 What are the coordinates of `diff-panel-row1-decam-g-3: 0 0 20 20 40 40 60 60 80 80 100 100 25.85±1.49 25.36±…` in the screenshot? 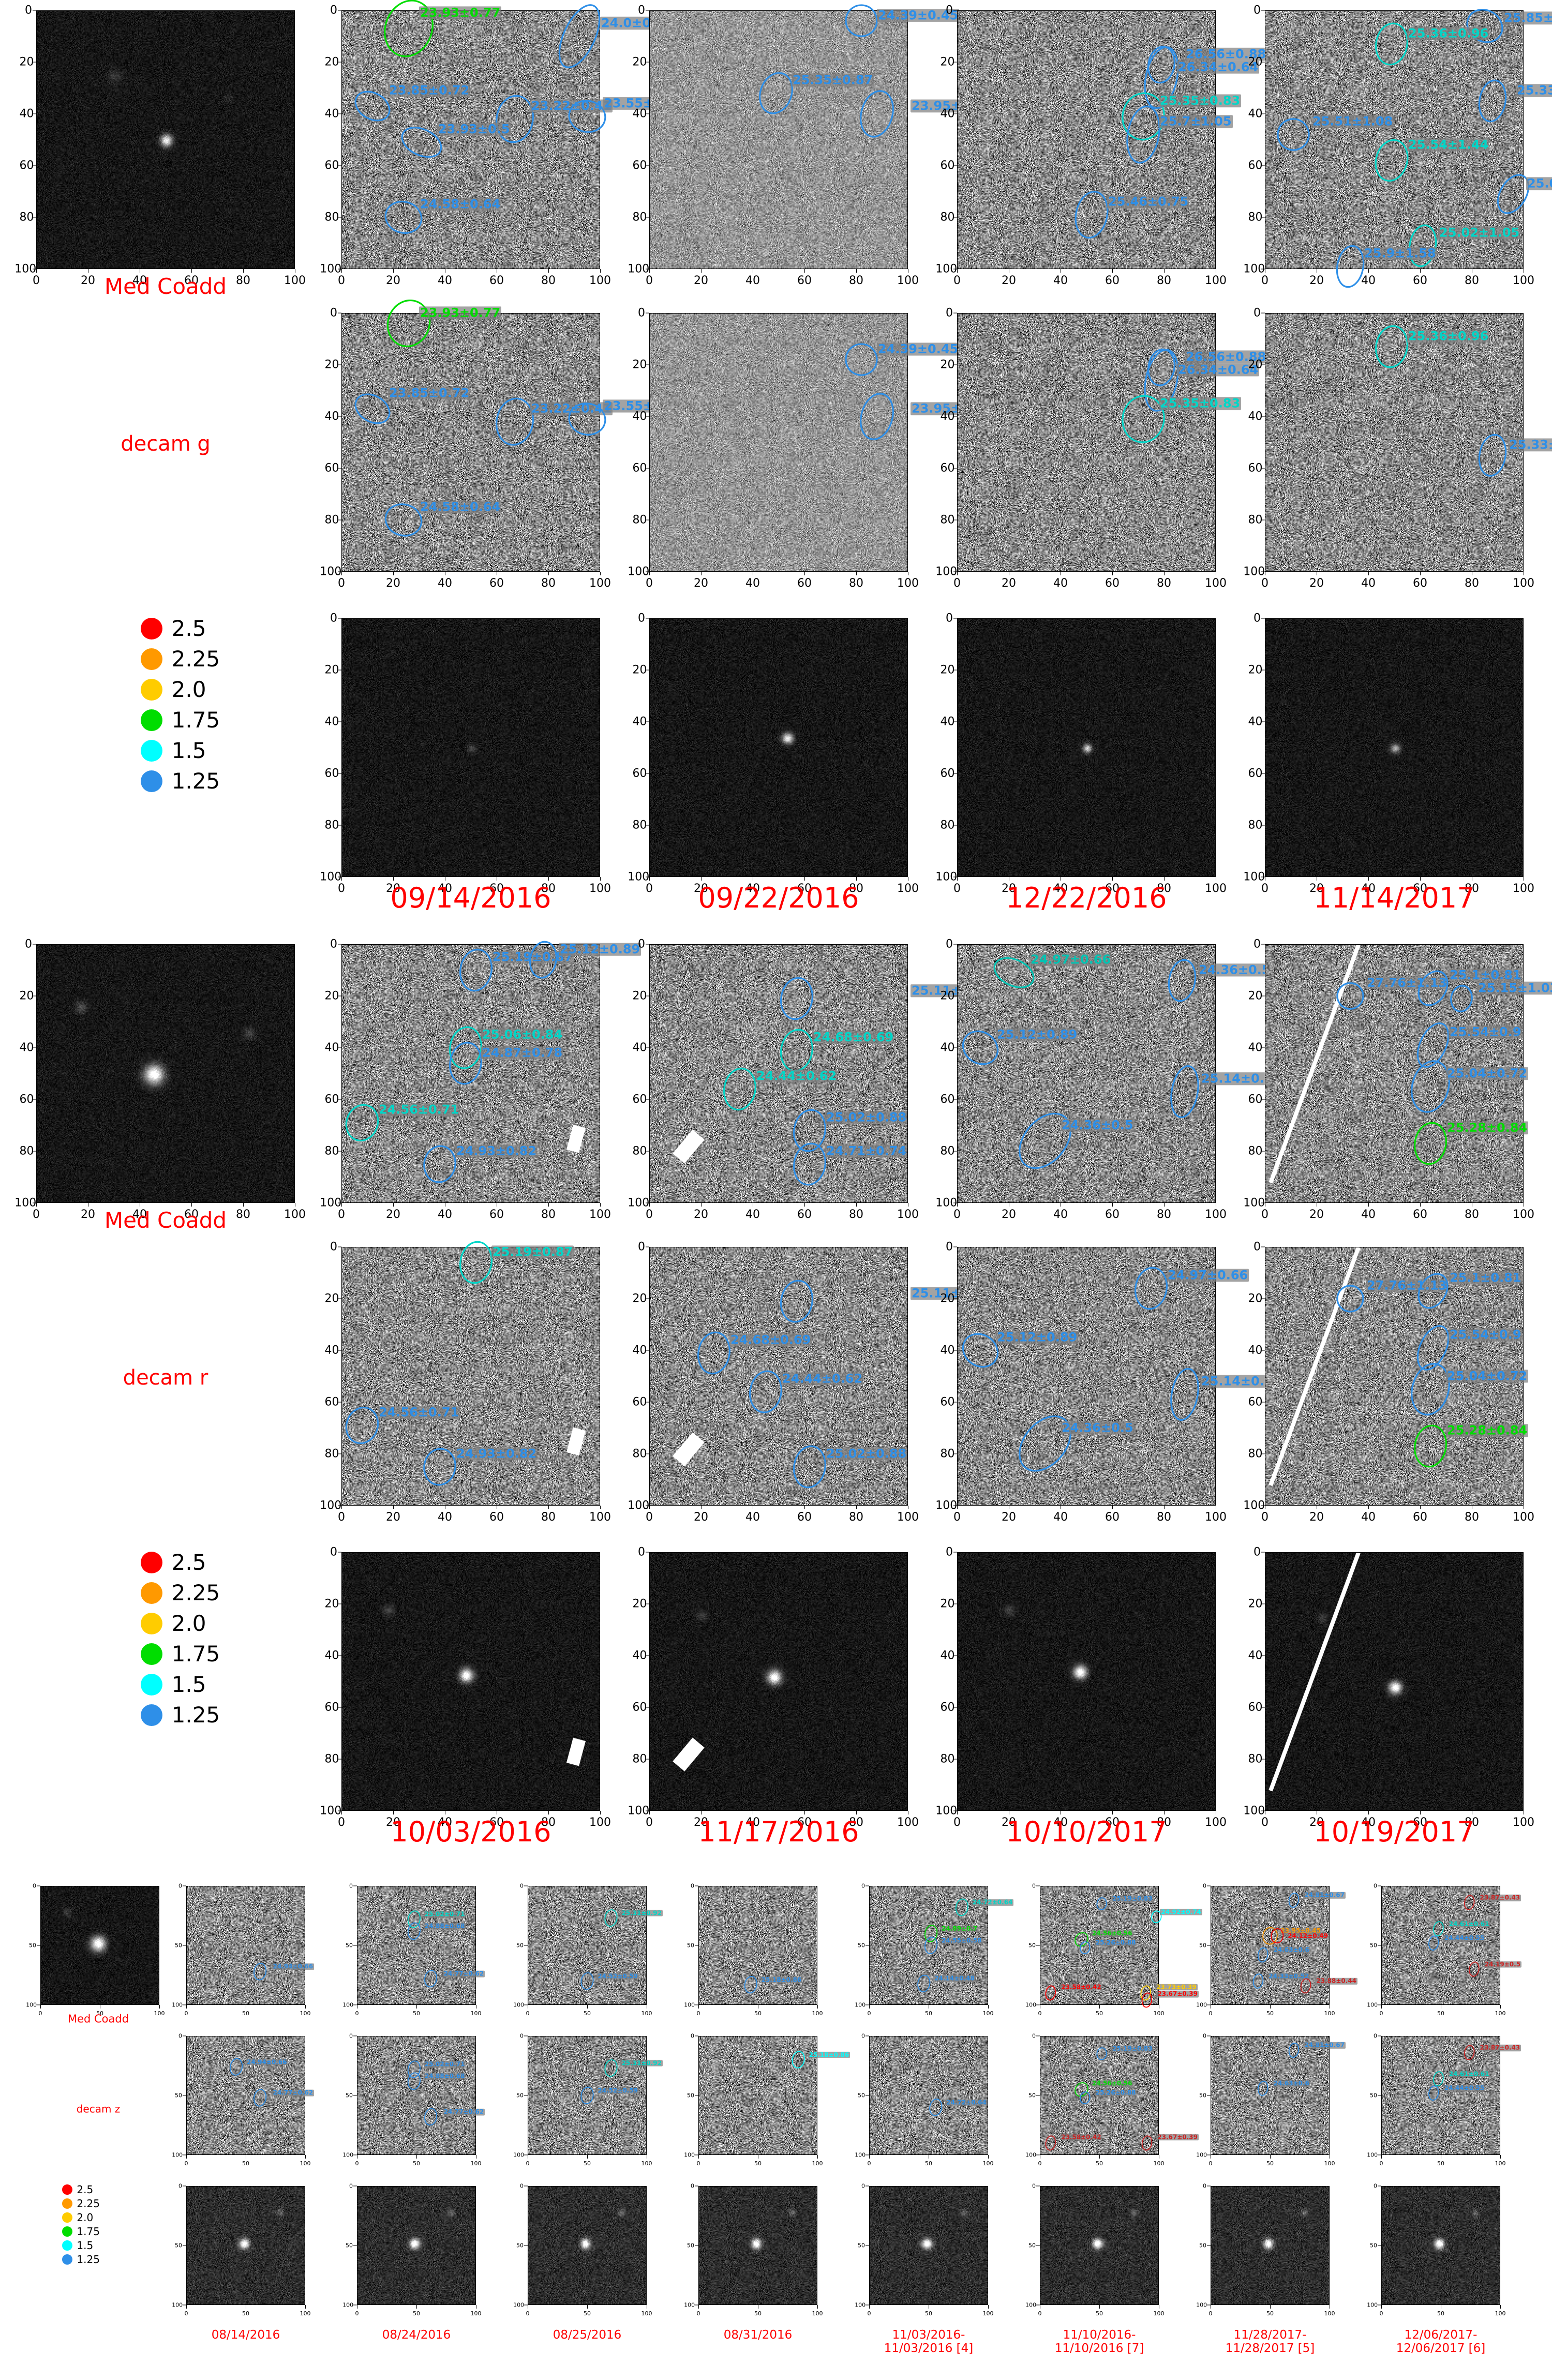 It's located at (1397, 146).